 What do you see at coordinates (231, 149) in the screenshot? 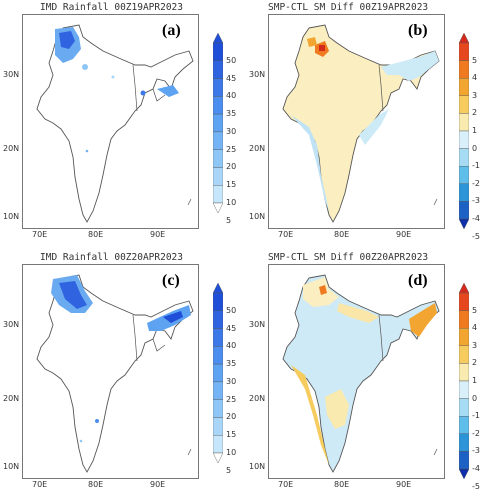
I see `colorbar-tick-label: 25` at bounding box center [231, 149].